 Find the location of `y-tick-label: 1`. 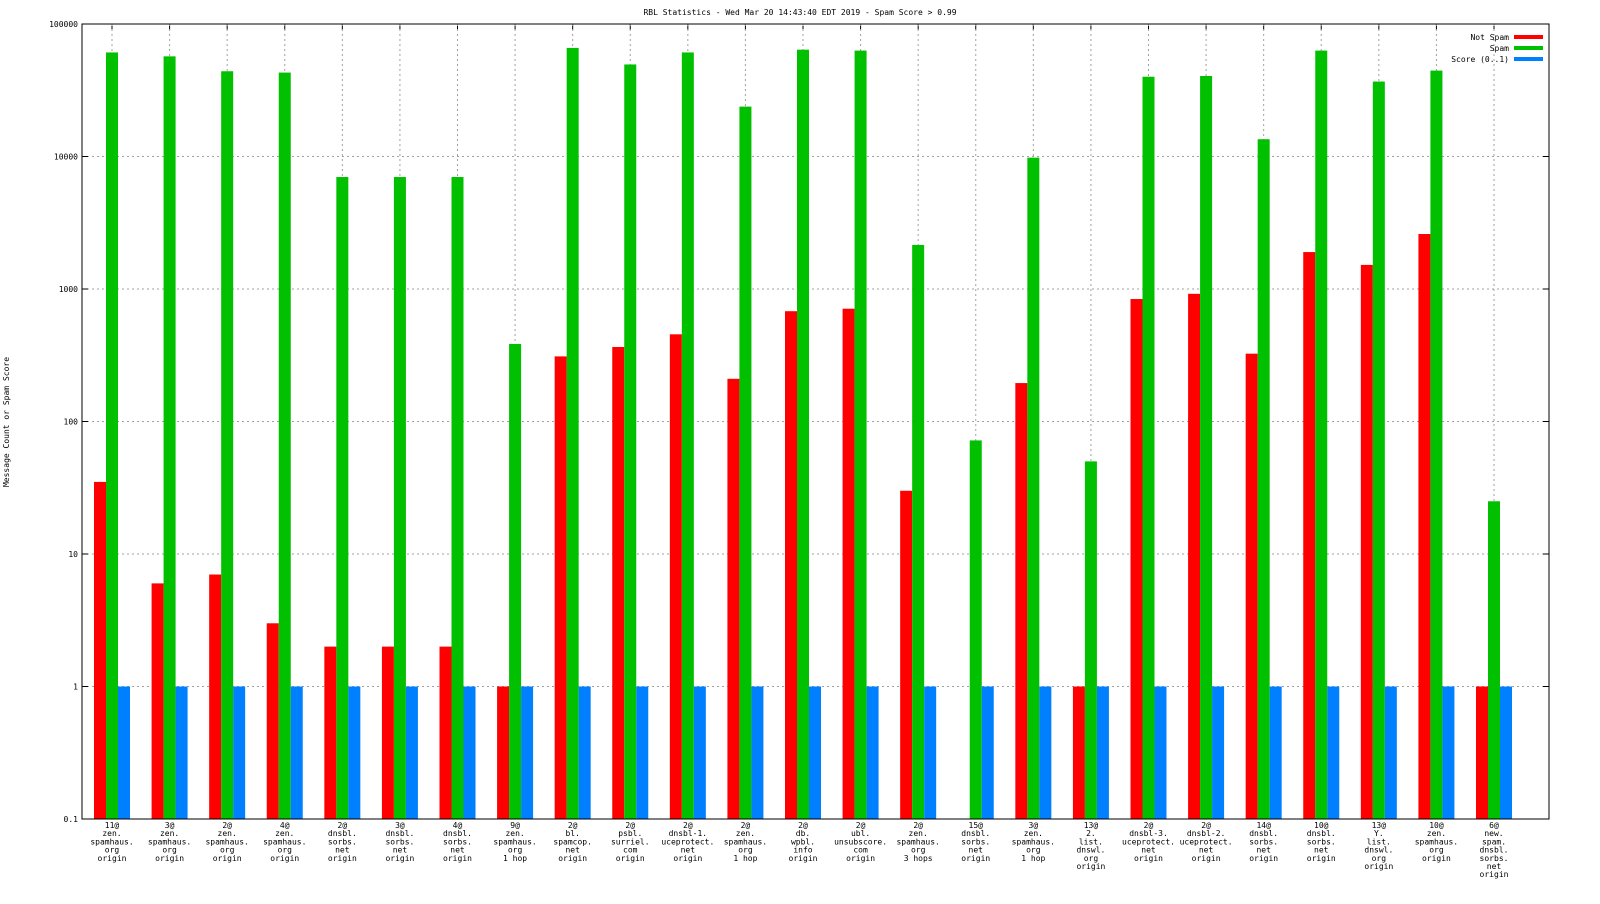

y-tick-label: 1 is located at coordinates (75, 687).